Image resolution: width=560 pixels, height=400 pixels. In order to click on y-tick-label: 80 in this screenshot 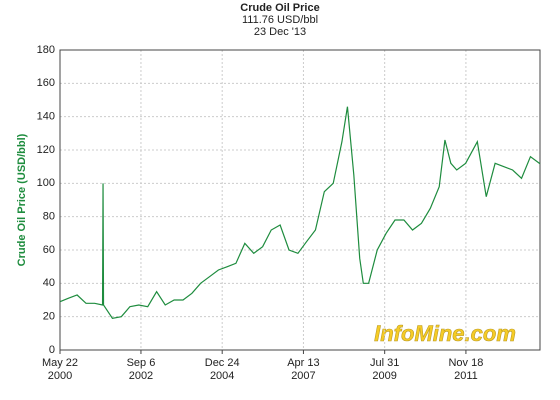, I will do `click(49, 217)`.